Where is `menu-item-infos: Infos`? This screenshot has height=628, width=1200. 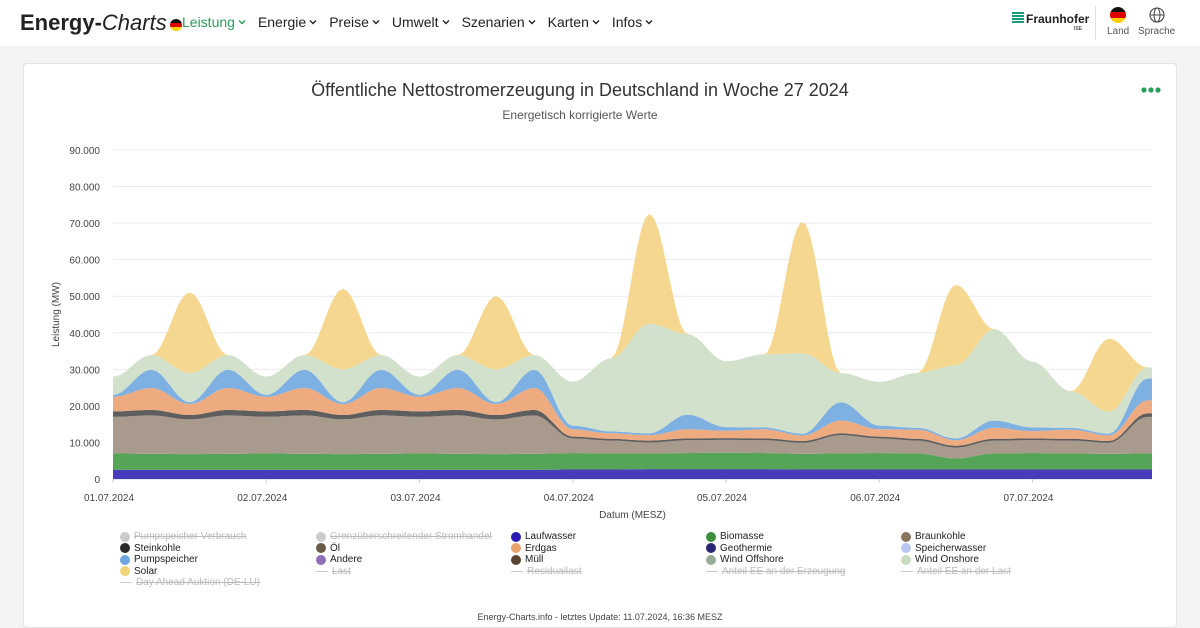 menu-item-infos: Infos is located at coordinates (633, 22).